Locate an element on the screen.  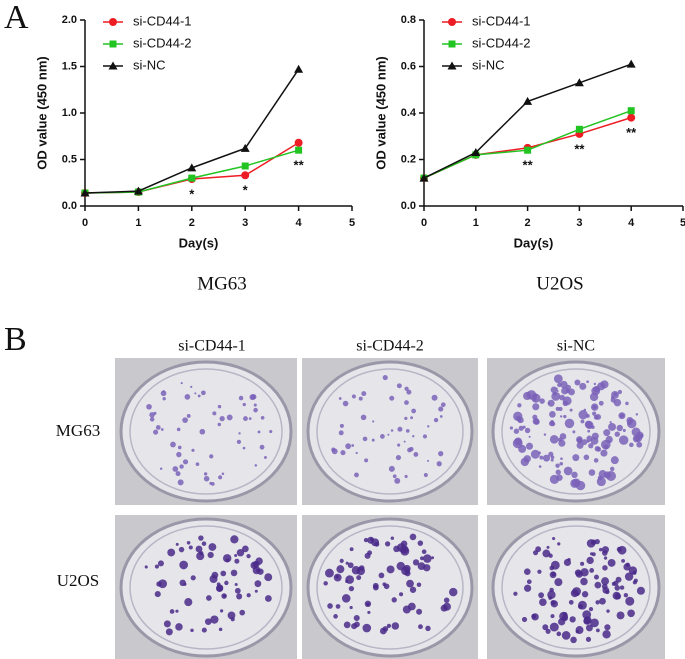
y-tick-label: 1.5 is located at coordinates (69, 66).